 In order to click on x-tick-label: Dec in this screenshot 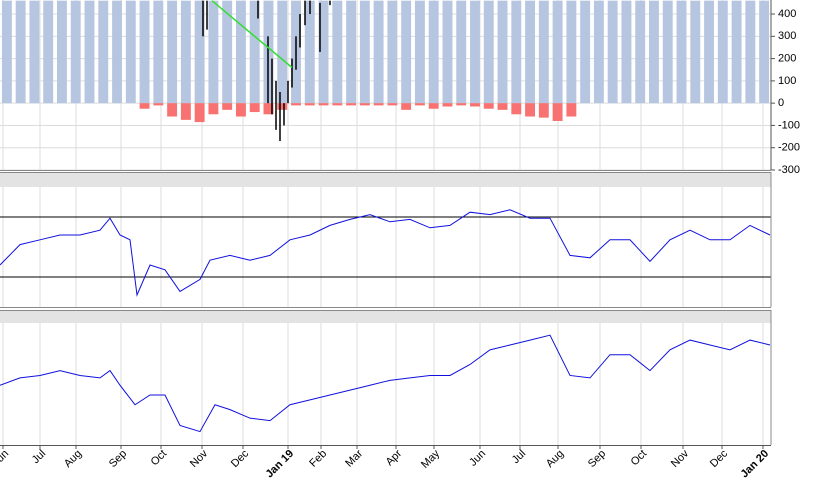, I will do `click(719, 458)`.